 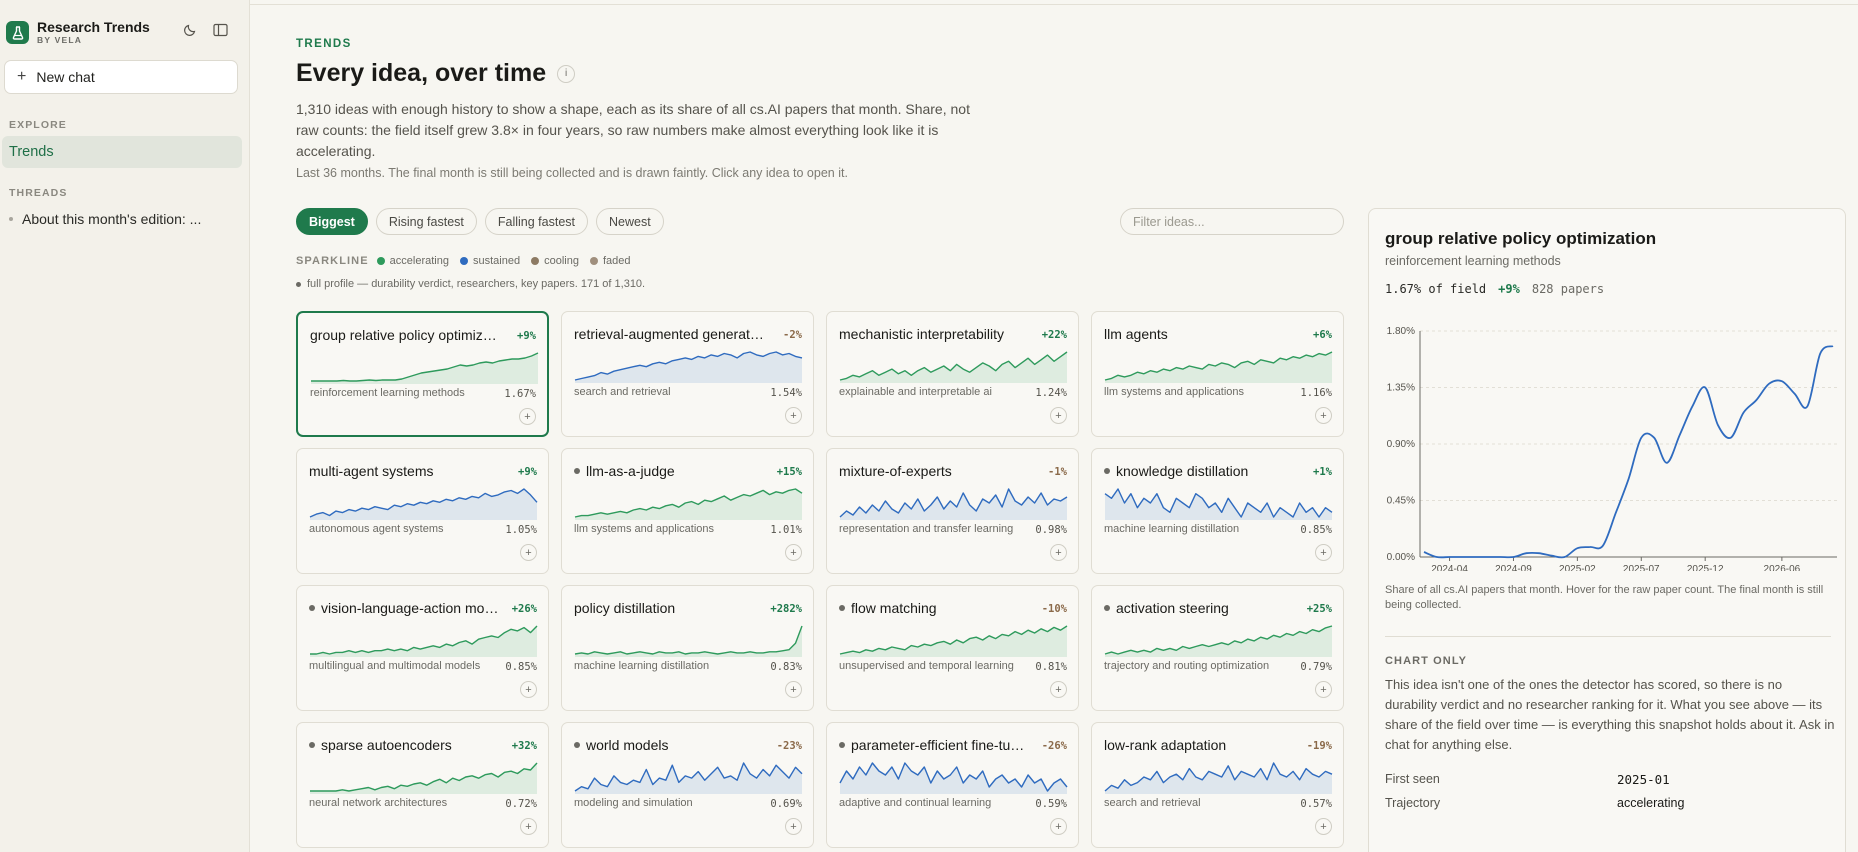 What do you see at coordinates (122, 152) in the screenshot?
I see `sidebar-item-trends: Trends` at bounding box center [122, 152].